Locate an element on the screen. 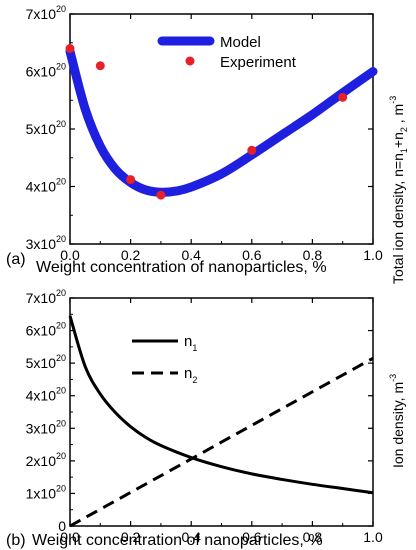  legend-n1-label: n1 is located at coordinates (190, 343).